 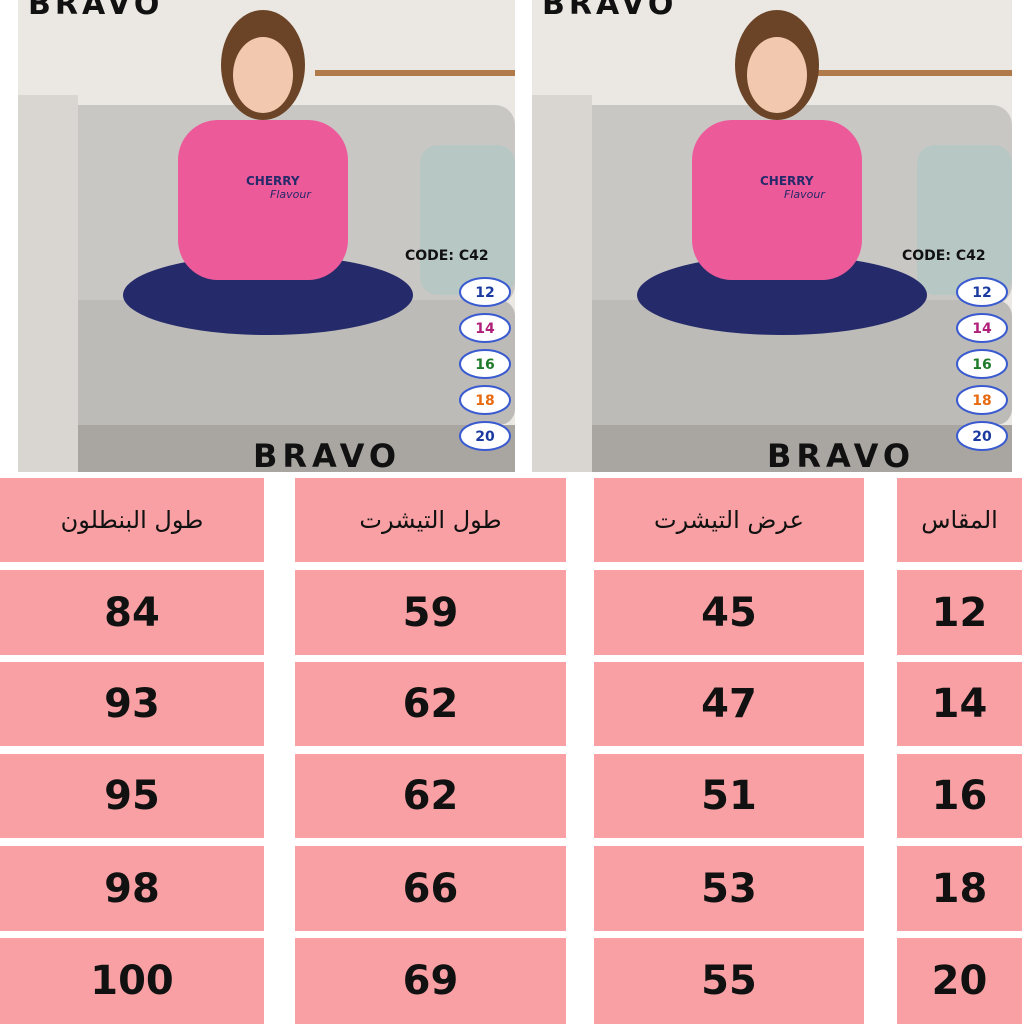 I want to click on header-cell: عرض التيشرت, so click(x=729, y=520).